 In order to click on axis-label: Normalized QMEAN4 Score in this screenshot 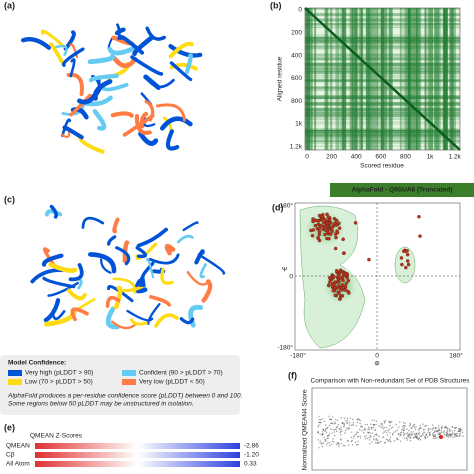, I will do `click(305, 429)`.